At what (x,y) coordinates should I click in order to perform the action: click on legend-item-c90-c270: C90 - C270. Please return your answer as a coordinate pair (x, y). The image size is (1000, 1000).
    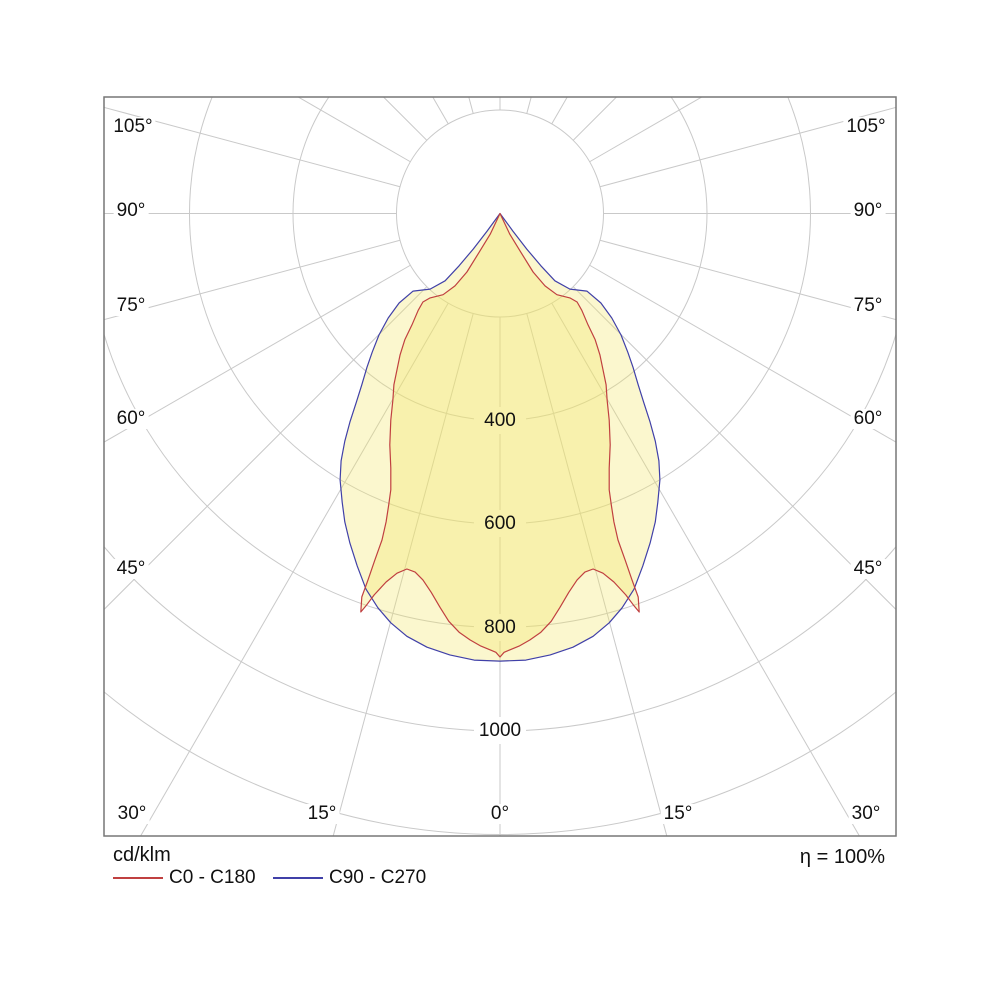
    Looking at the image, I should click on (349, 878).